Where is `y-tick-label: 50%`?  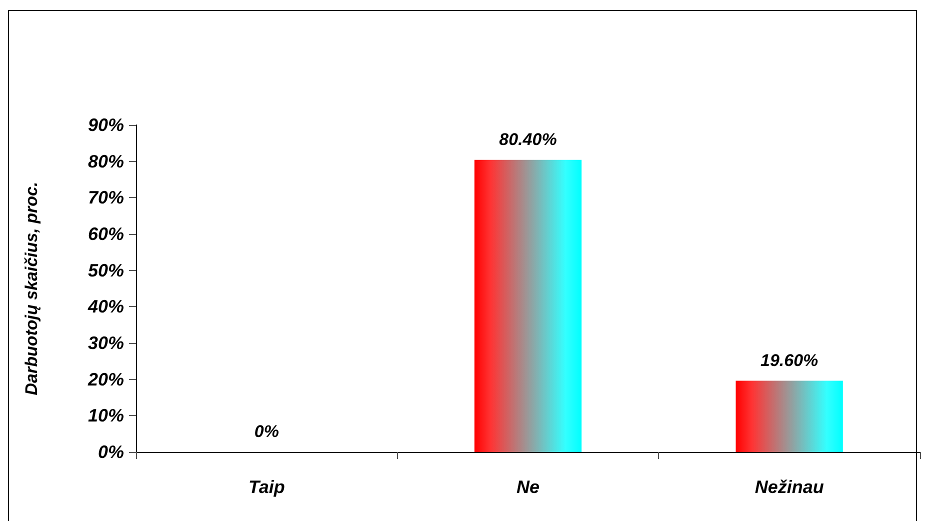
y-tick-label: 50% is located at coordinates (106, 270).